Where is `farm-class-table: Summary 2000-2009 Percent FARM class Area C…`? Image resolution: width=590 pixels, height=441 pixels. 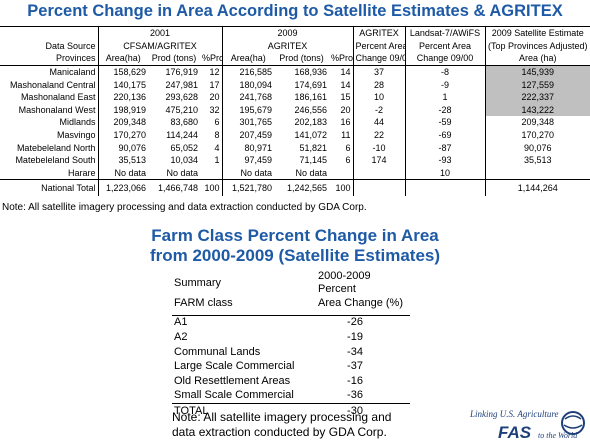
farm-class-table: Summary 2000-2009 Percent FARM class Area C… is located at coordinates (291, 344).